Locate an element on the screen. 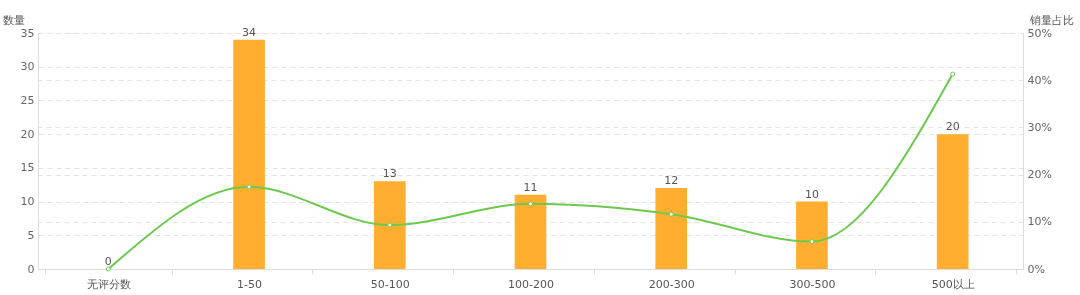 The width and height of the screenshot is (1080, 295). y2-tick-label: 50% is located at coordinates (1039, 33).